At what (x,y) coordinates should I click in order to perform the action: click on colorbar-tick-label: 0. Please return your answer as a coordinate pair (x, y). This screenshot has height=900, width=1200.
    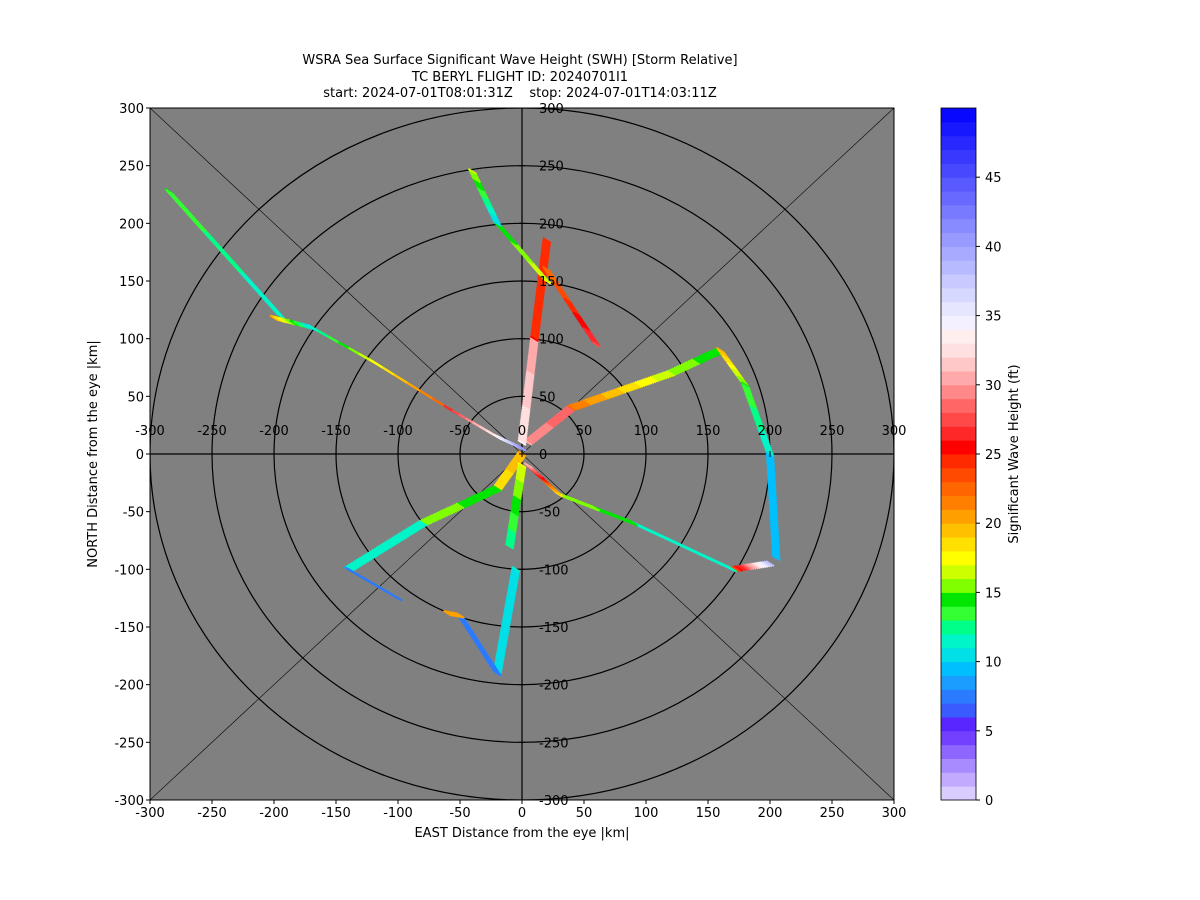
    Looking at the image, I should click on (989, 801).